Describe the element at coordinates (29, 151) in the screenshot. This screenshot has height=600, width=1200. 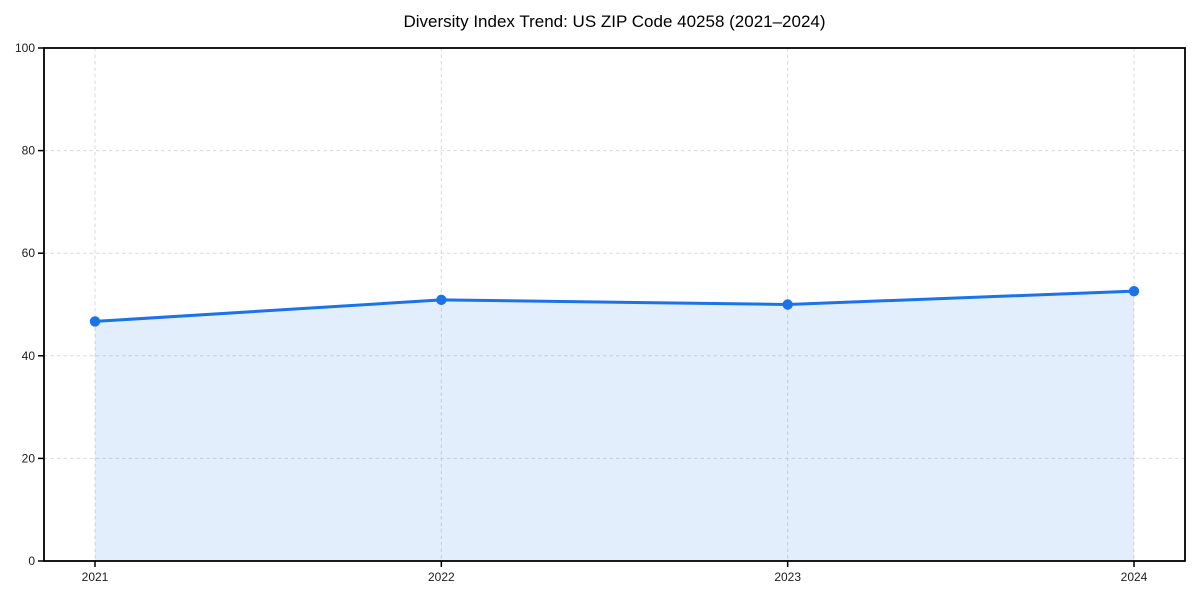
I see `y-tick-label-80: 80` at that location.